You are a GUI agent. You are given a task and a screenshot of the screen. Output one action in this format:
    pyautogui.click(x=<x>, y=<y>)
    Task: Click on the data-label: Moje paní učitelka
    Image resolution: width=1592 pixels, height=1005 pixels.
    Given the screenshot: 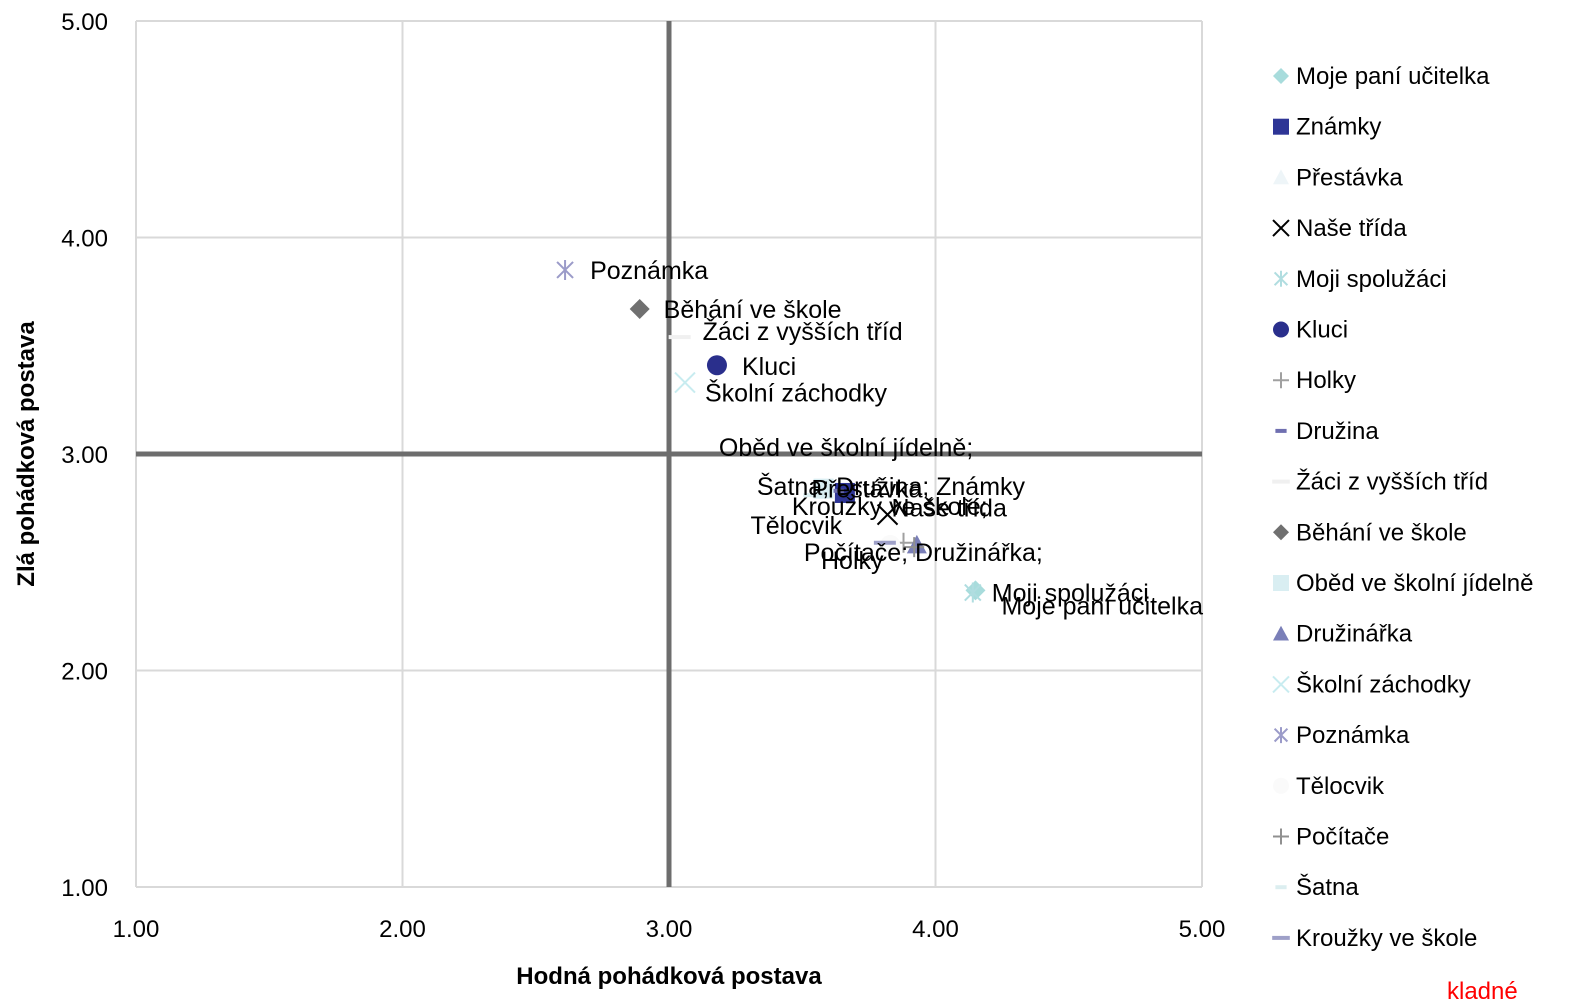 What is the action you would take?
    pyautogui.click(x=1102, y=606)
    